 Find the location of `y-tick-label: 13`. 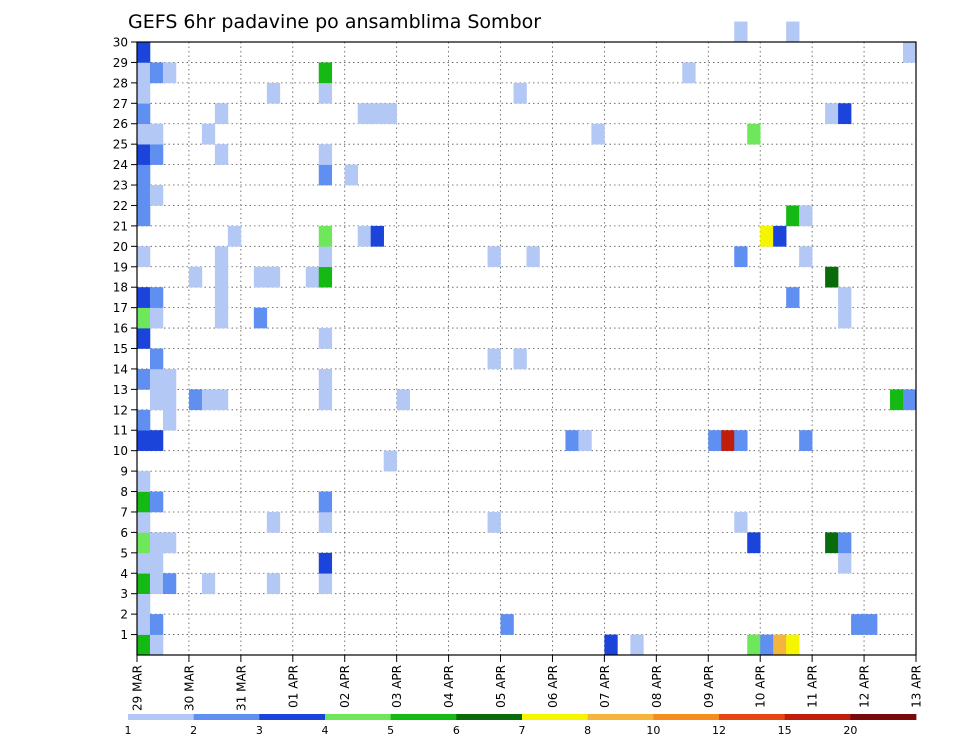

y-tick-label: 13 is located at coordinates (120, 390).